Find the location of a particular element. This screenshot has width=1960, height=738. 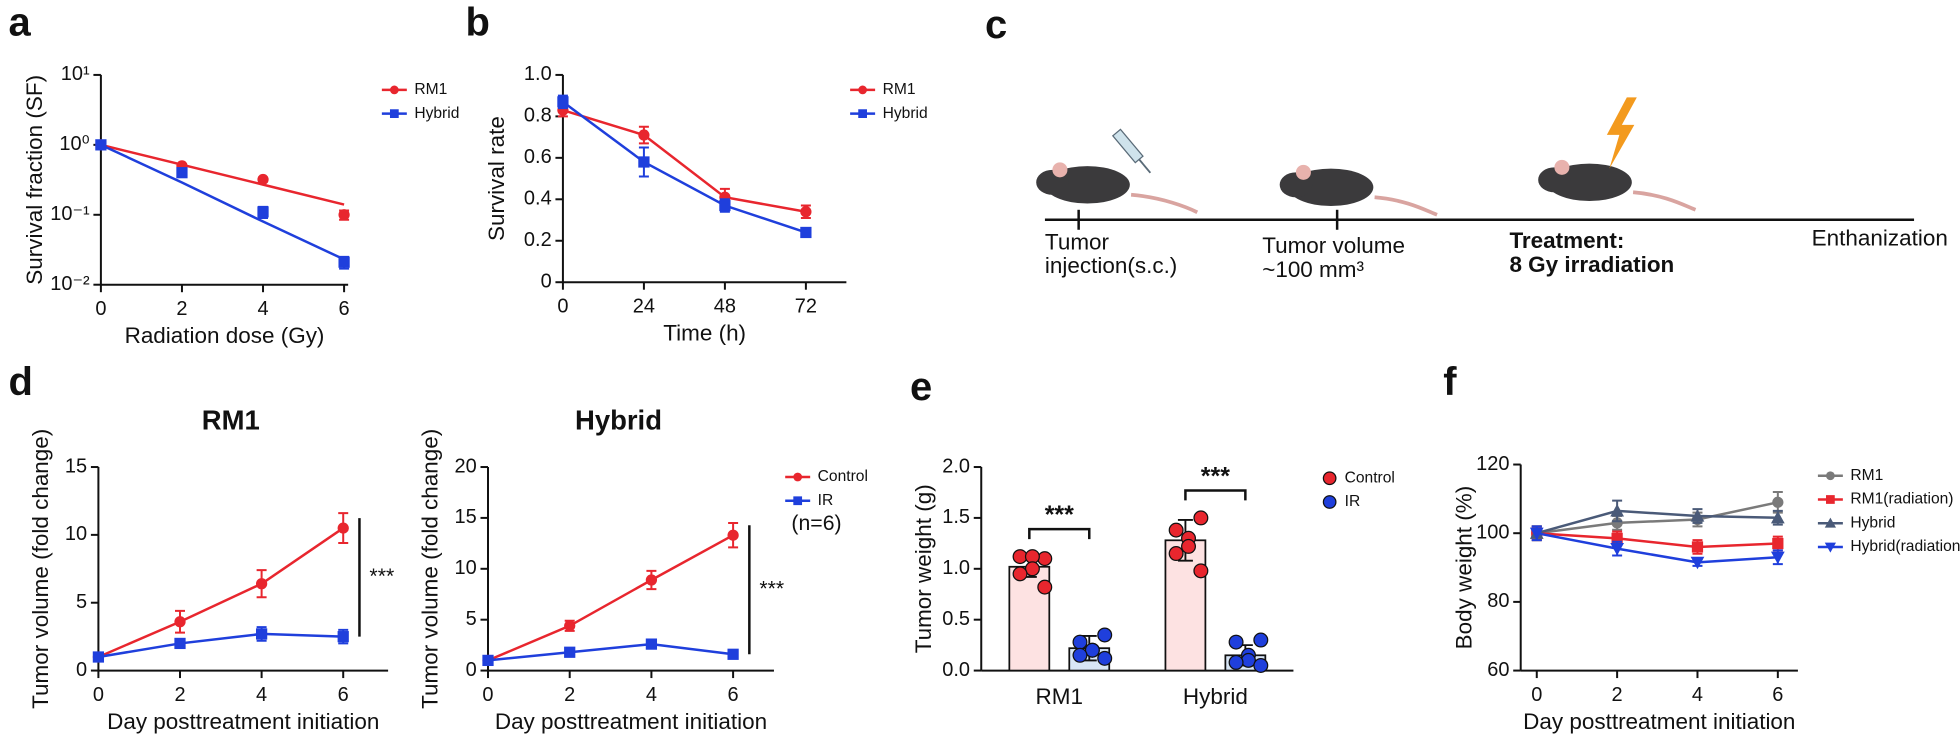

y-tick-label: 10¹ is located at coordinates (75, 74).